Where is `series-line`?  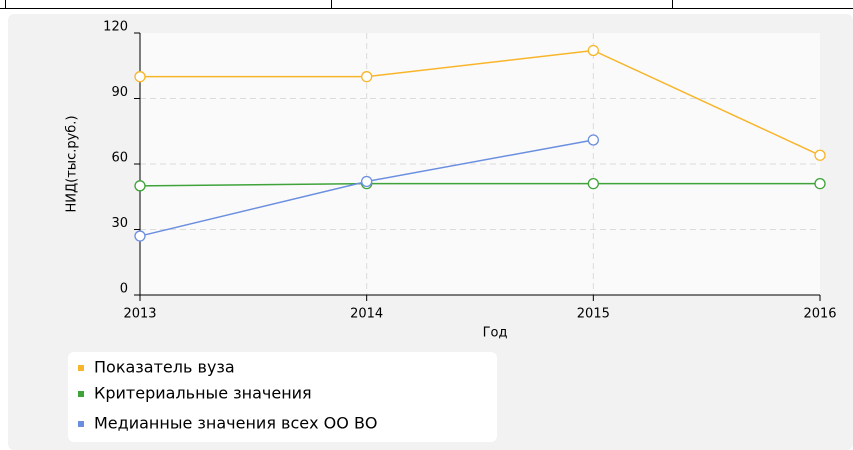 series-line is located at coordinates (479, 184).